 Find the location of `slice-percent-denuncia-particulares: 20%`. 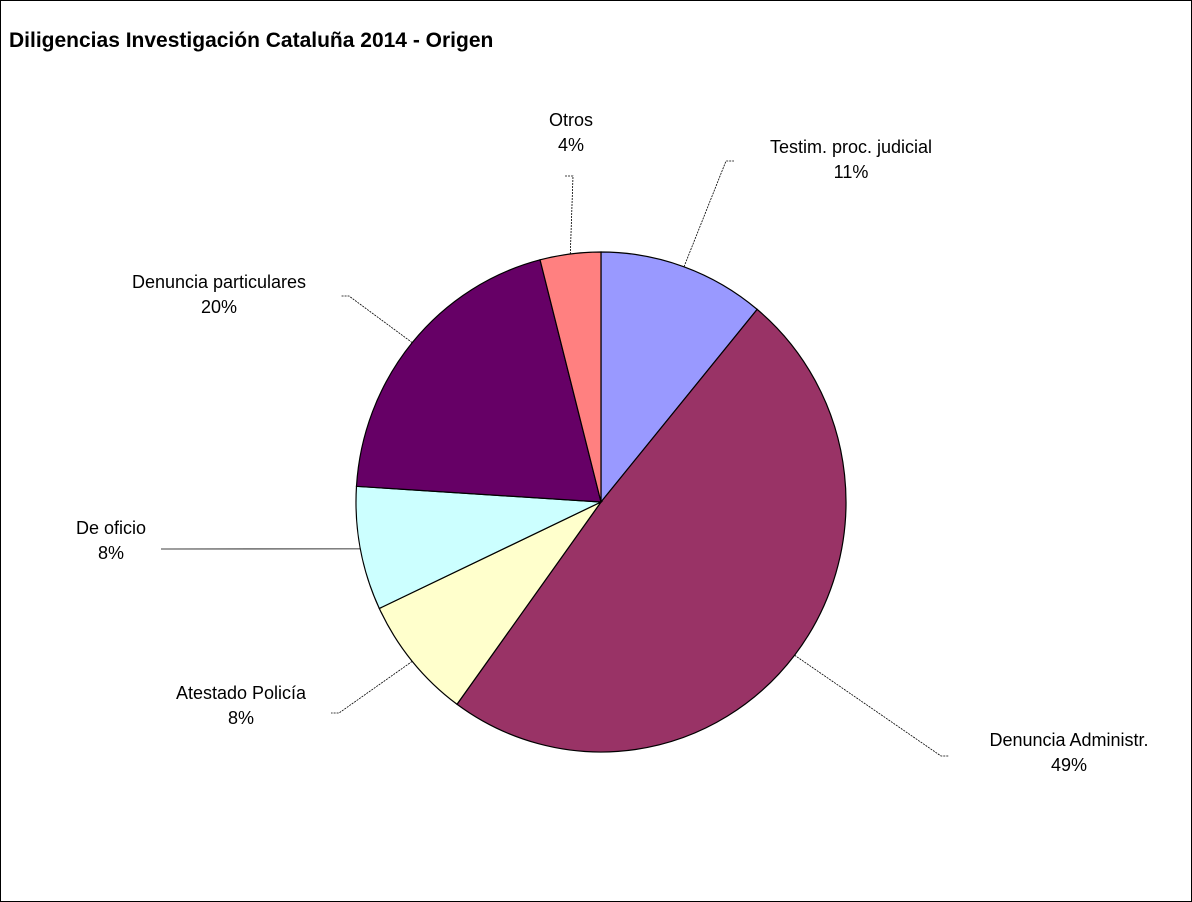

slice-percent-denuncia-particulares: 20% is located at coordinates (219, 307).